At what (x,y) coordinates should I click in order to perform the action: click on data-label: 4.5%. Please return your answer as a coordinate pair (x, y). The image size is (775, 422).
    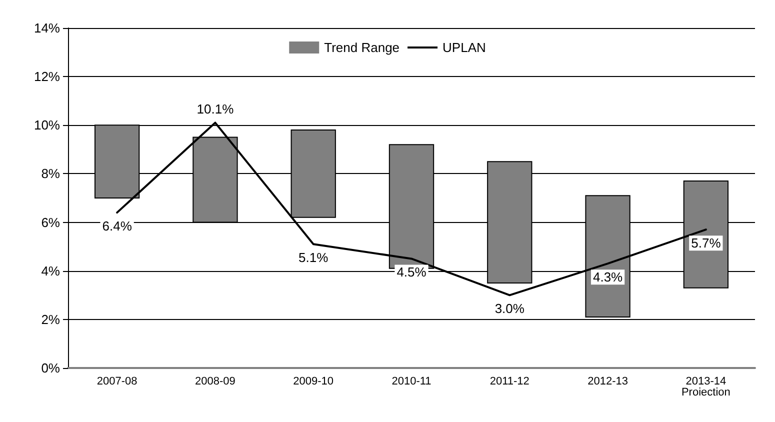
    Looking at the image, I should click on (411, 272).